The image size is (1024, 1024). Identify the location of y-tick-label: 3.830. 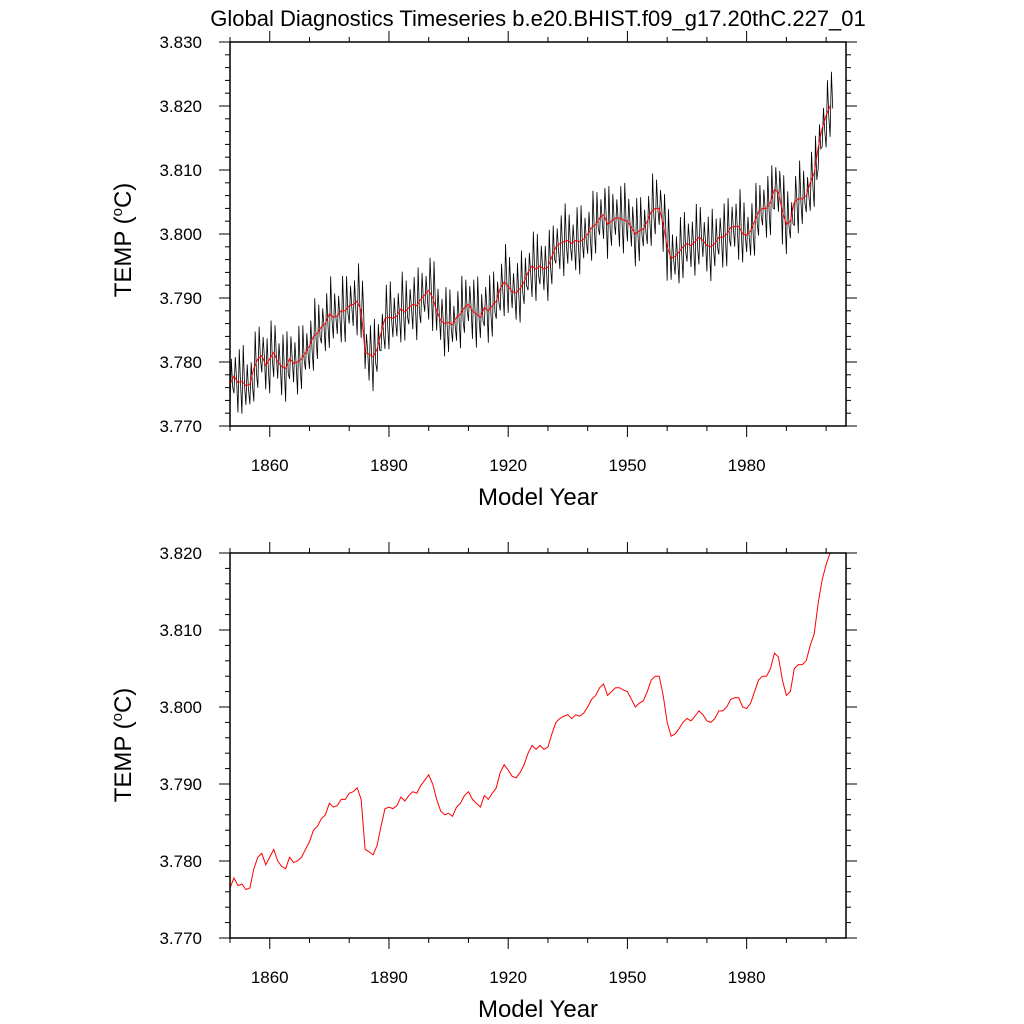
(180, 42).